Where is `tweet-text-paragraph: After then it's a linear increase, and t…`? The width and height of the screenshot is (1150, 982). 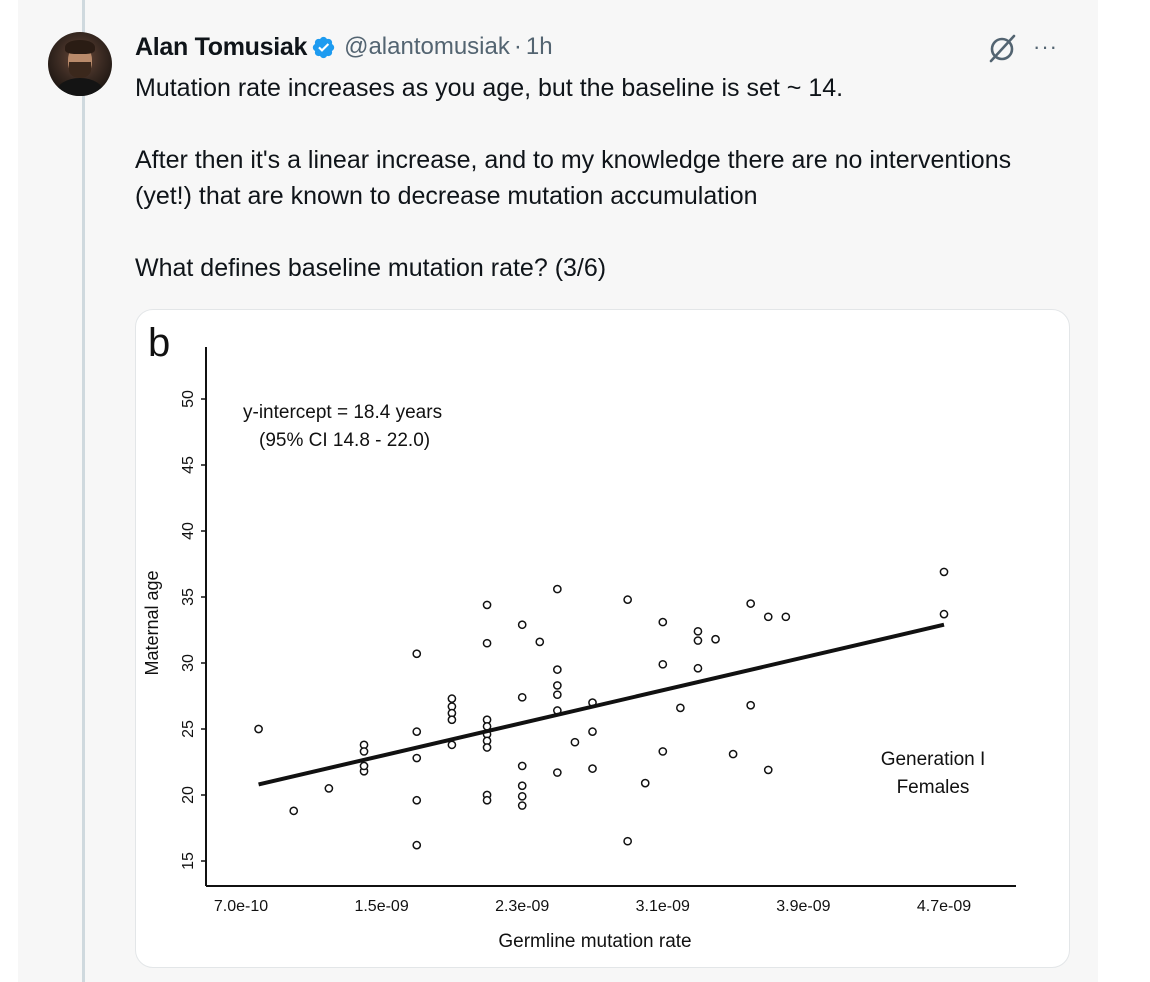 tweet-text-paragraph: After then it's a linear increase, and t… is located at coordinates (573, 178).